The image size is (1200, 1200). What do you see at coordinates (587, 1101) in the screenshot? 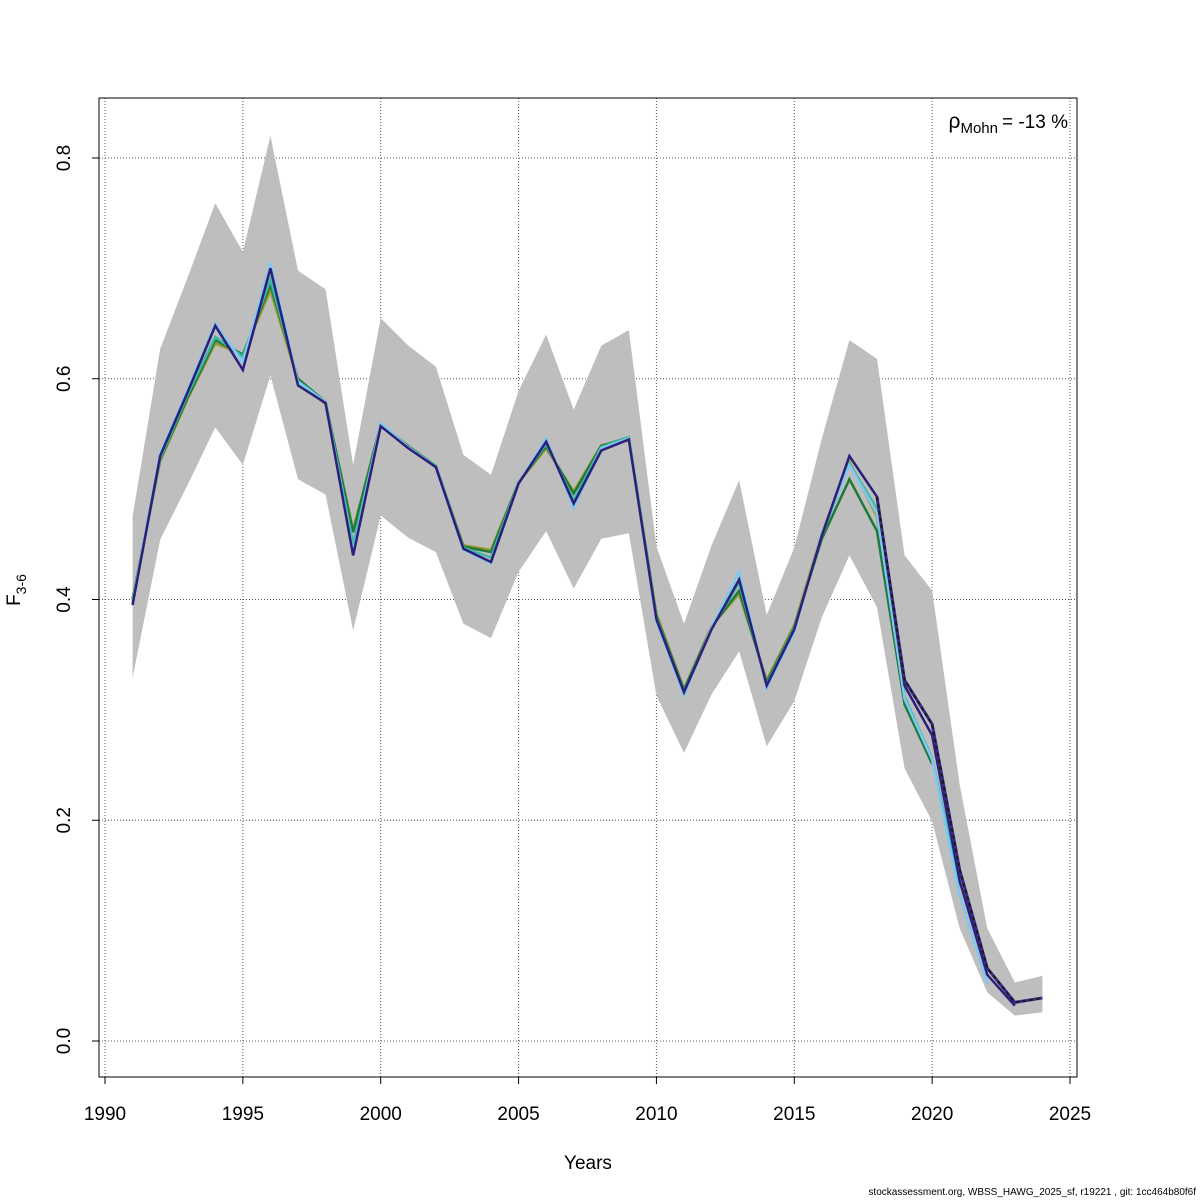
I see `x-axis: 1990 1995 2000 2005 2010 2015 2020 2025` at bounding box center [587, 1101].